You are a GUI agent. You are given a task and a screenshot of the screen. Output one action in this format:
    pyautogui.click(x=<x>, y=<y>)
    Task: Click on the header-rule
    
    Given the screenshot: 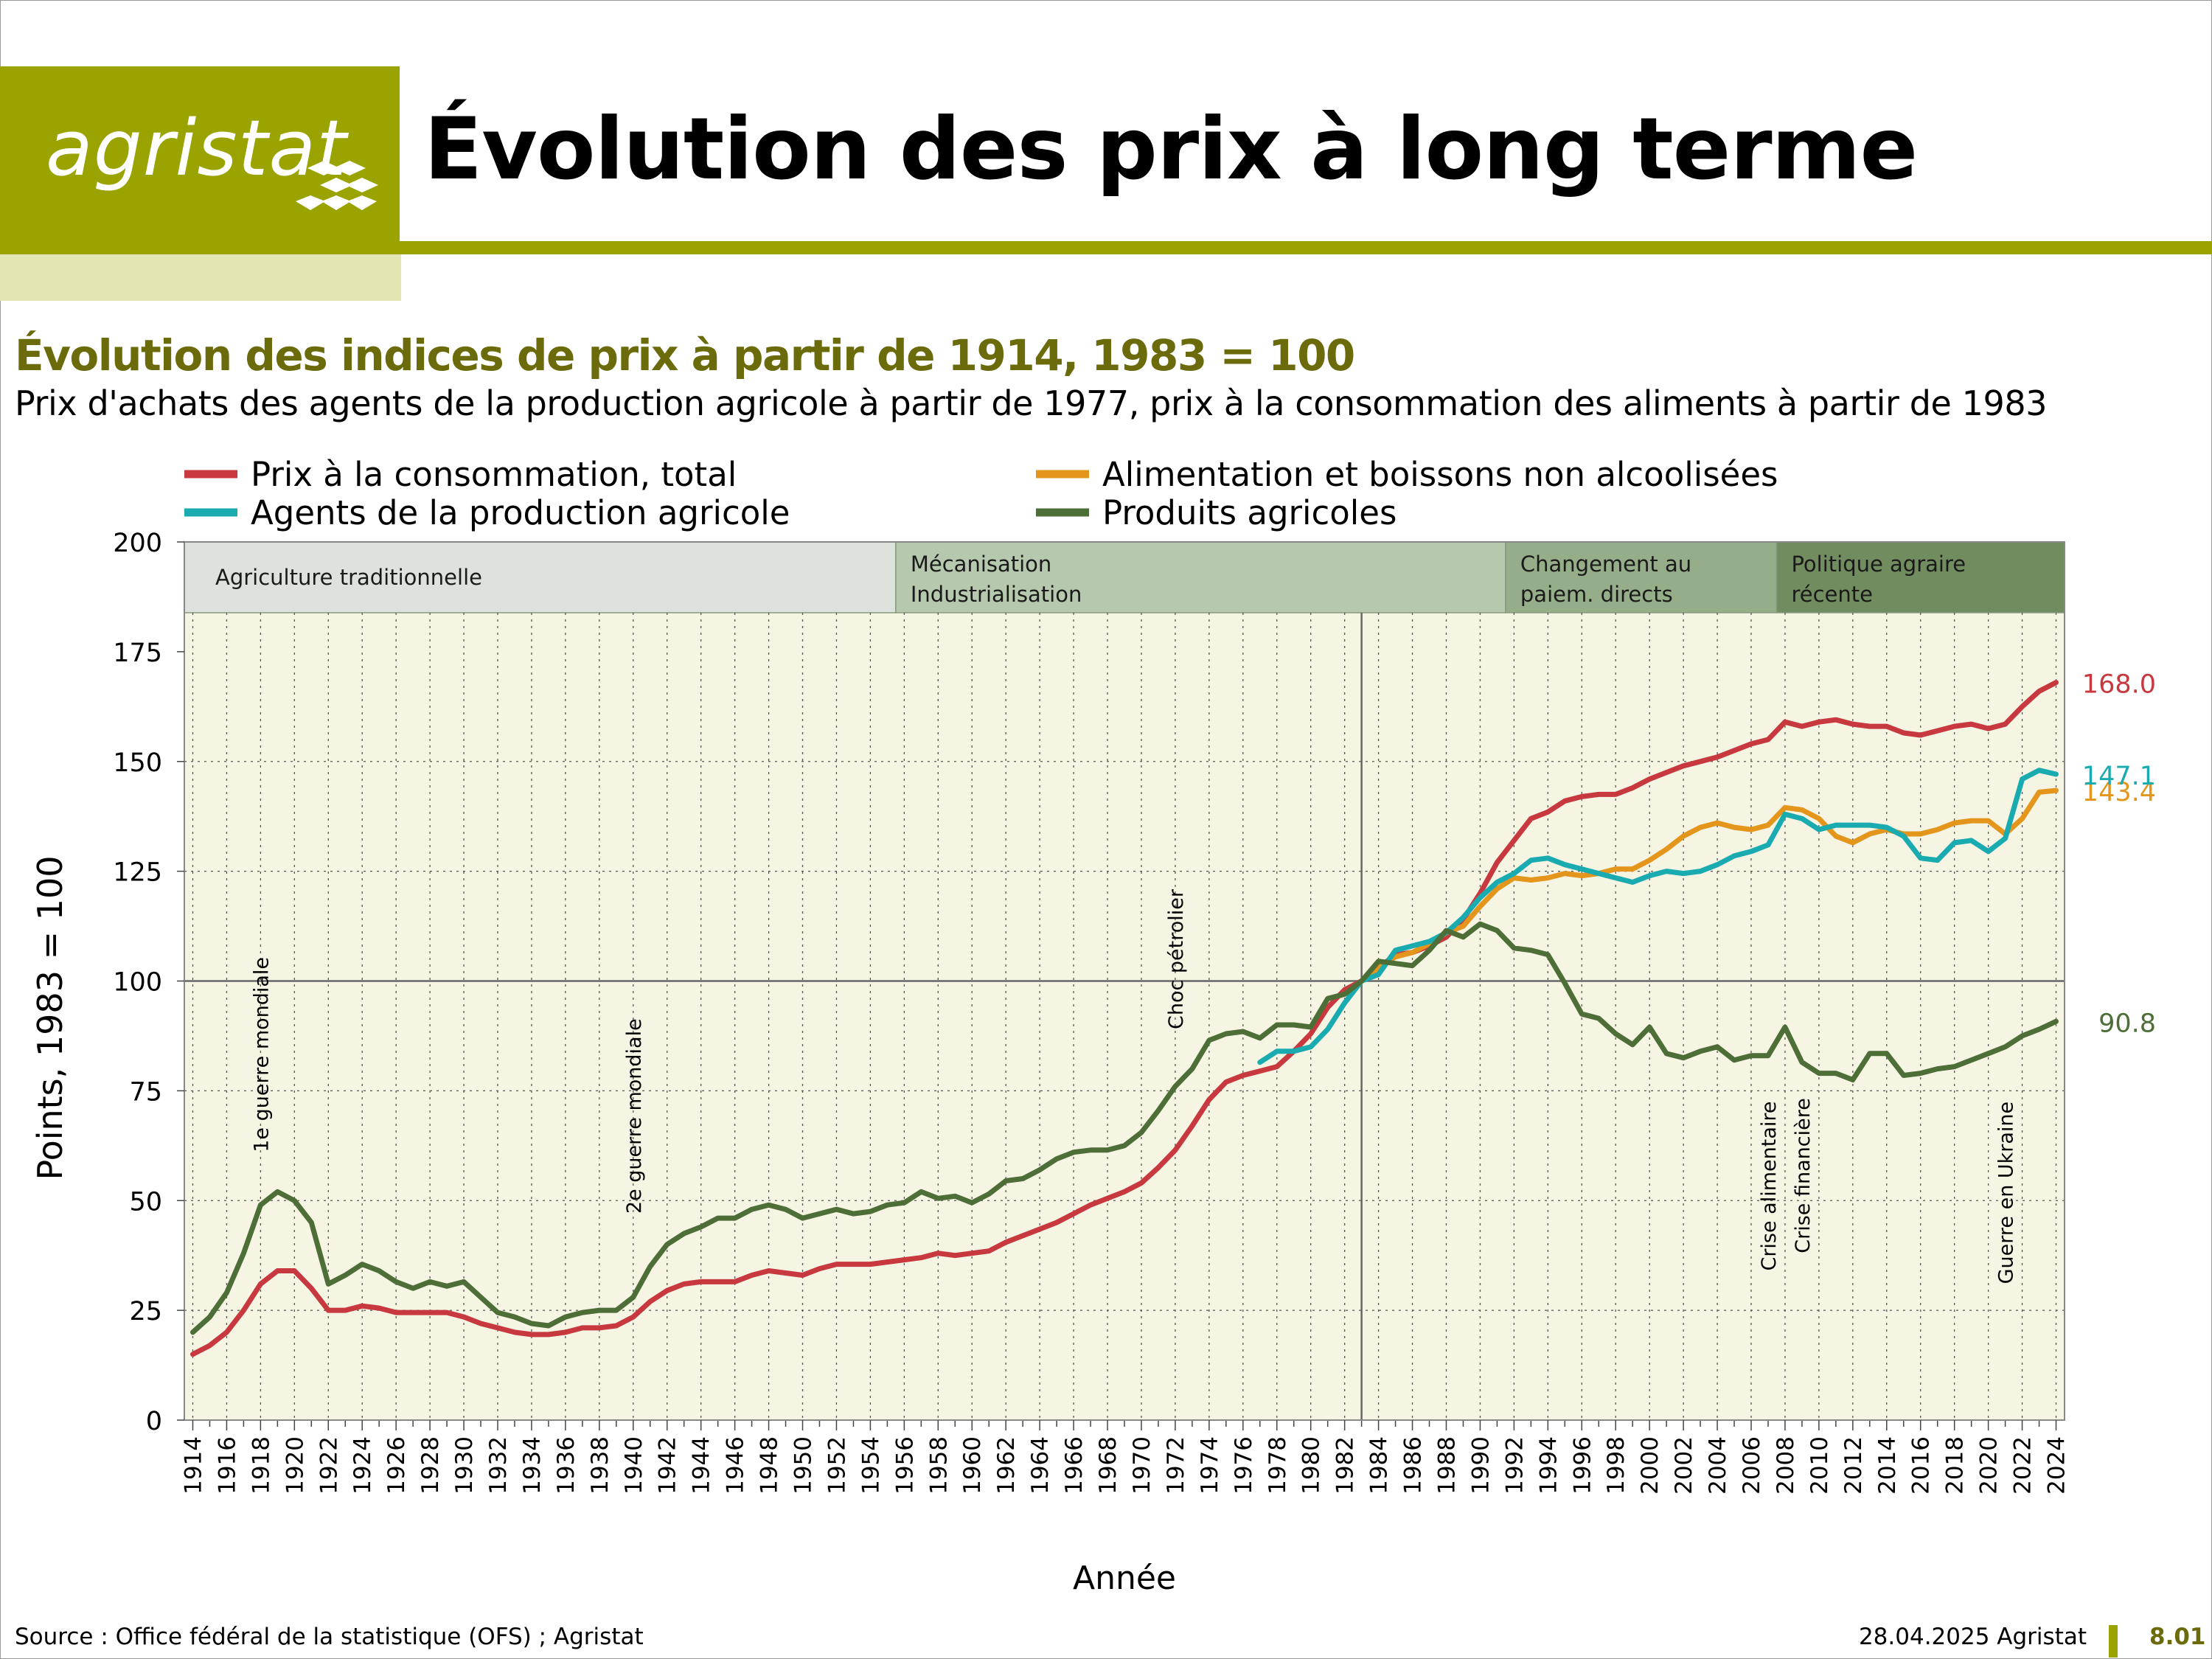 What is the action you would take?
    pyautogui.click(x=1306, y=247)
    